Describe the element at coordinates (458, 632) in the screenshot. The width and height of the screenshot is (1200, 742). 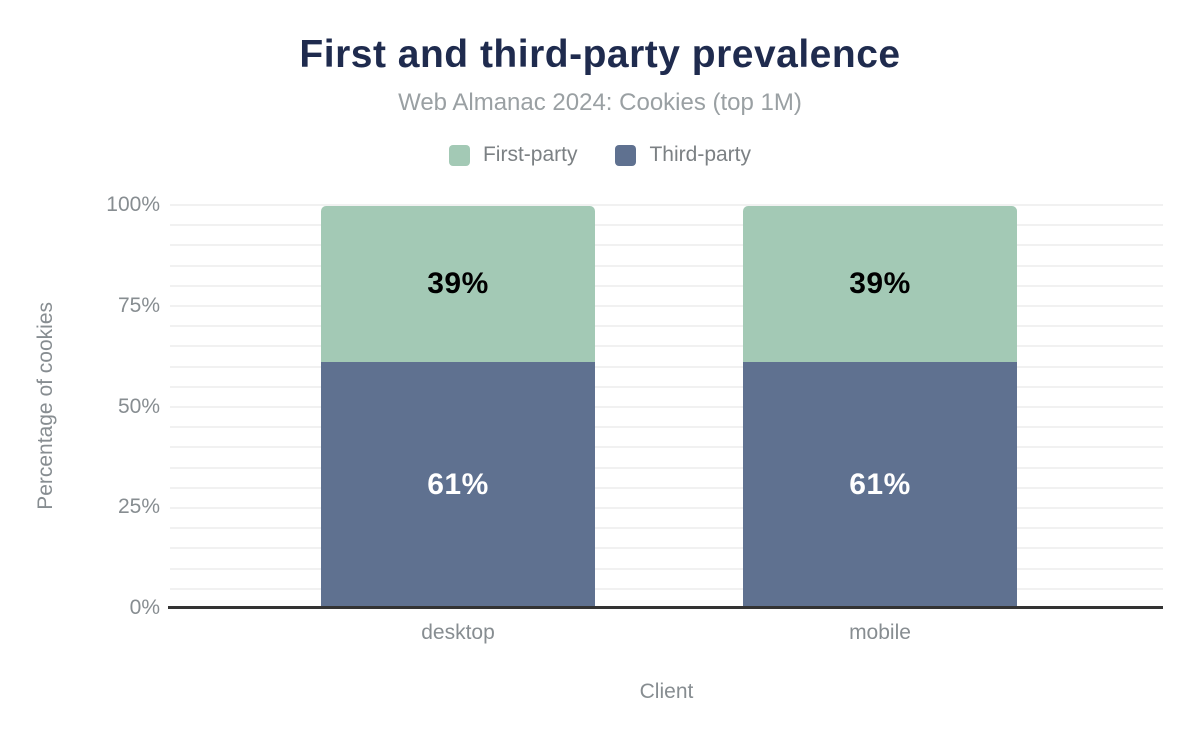
I see `category-label-desktop: desktop` at that location.